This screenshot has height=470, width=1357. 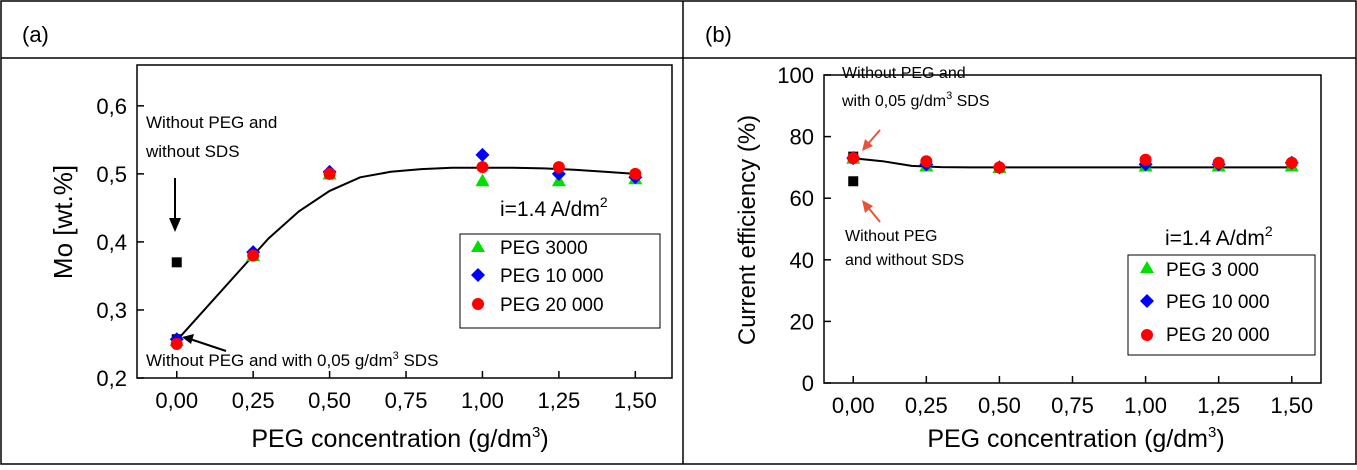 I want to click on annotation-a-without-sds-line2: without SDS, so click(x=192, y=151).